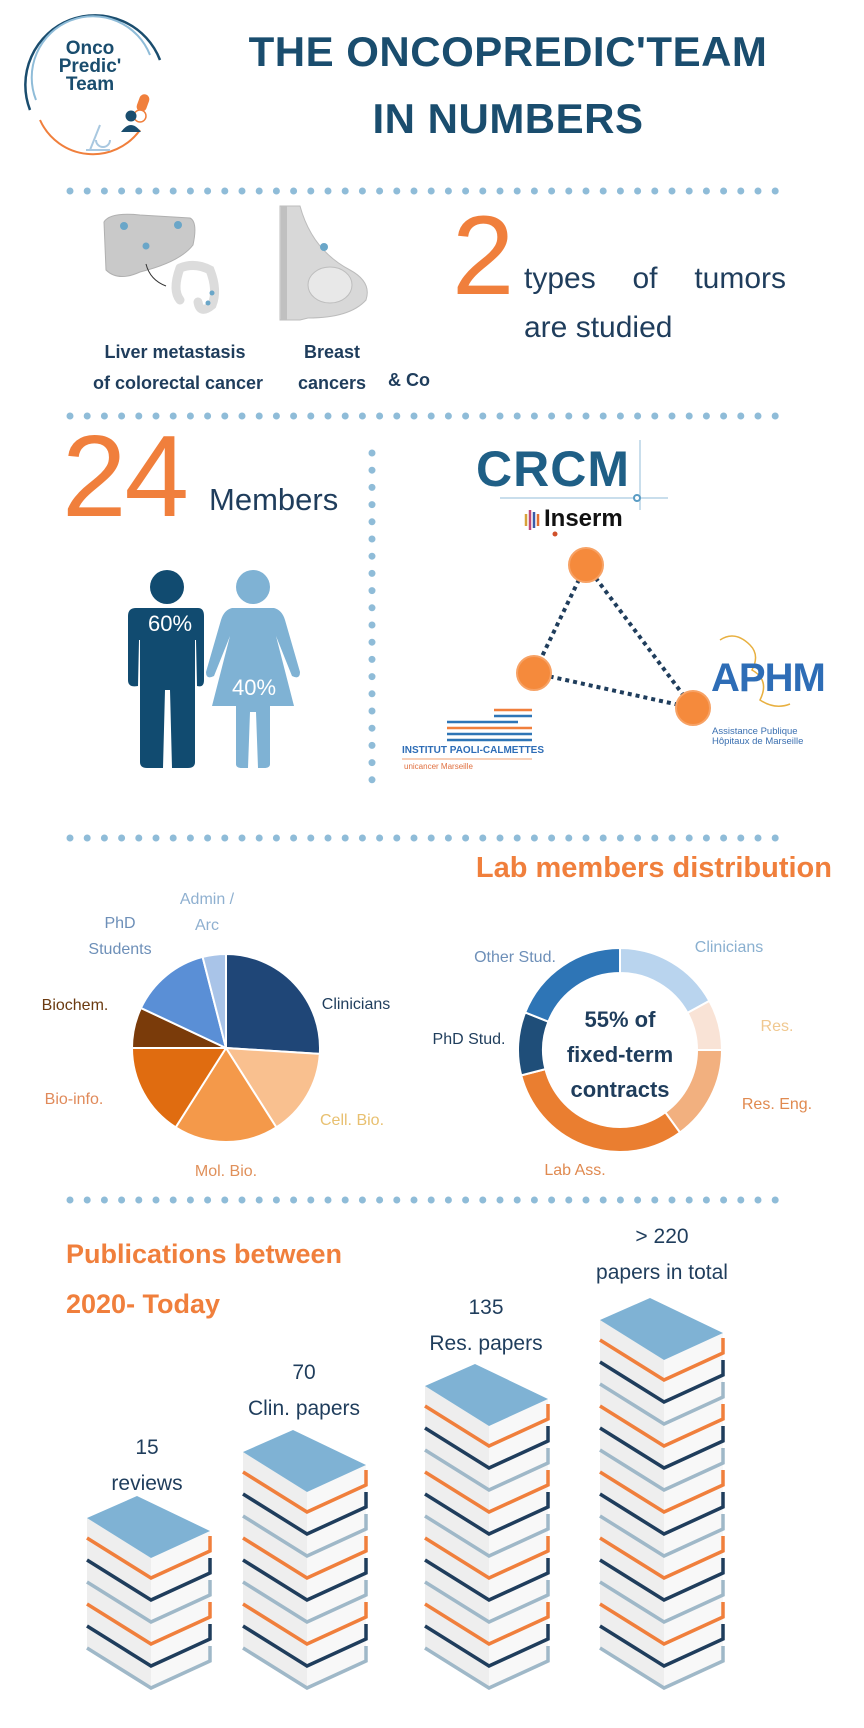 The width and height of the screenshot is (864, 1728). I want to click on inserm-logo: Inserm, so click(583, 518).